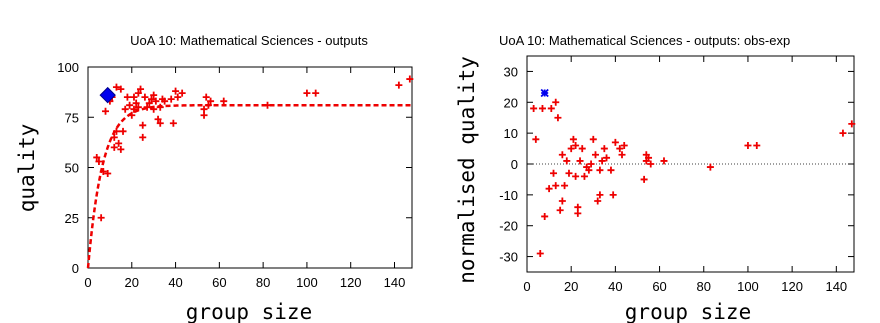 This screenshot has height=323, width=880. Describe the element at coordinates (511, 71) in the screenshot. I see `y-tick-label: 30` at that location.